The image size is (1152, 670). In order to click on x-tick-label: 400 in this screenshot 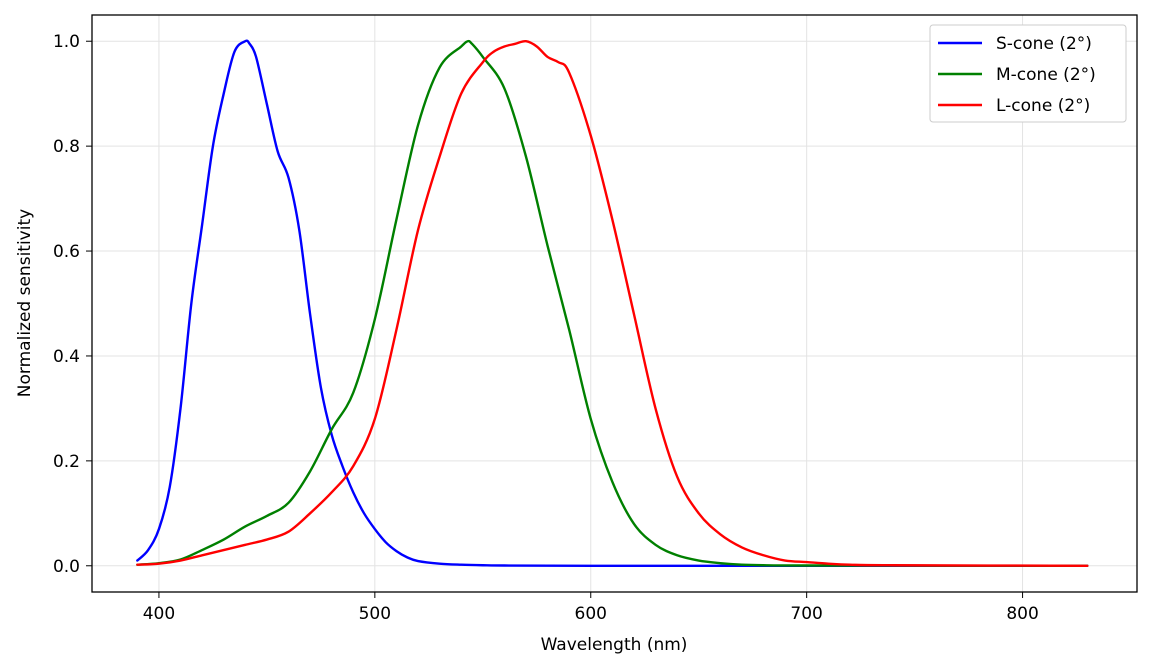, I will do `click(159, 614)`.